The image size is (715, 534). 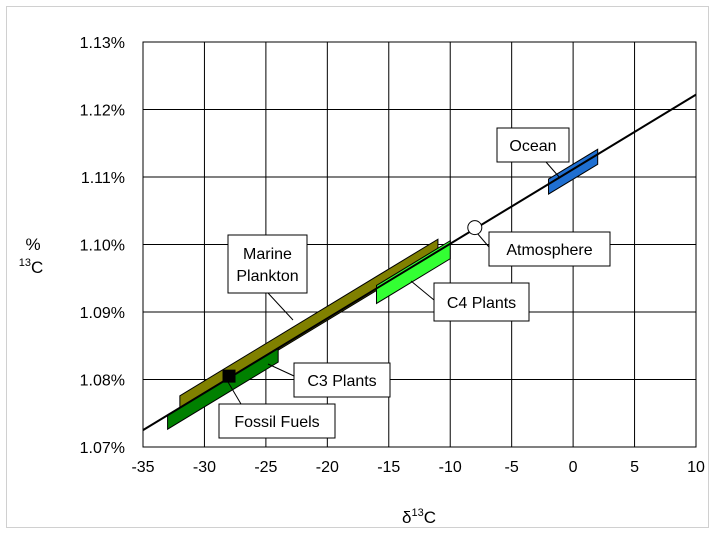 What do you see at coordinates (25, 263) in the screenshot?
I see `y-axis-title-sup: 13` at bounding box center [25, 263].